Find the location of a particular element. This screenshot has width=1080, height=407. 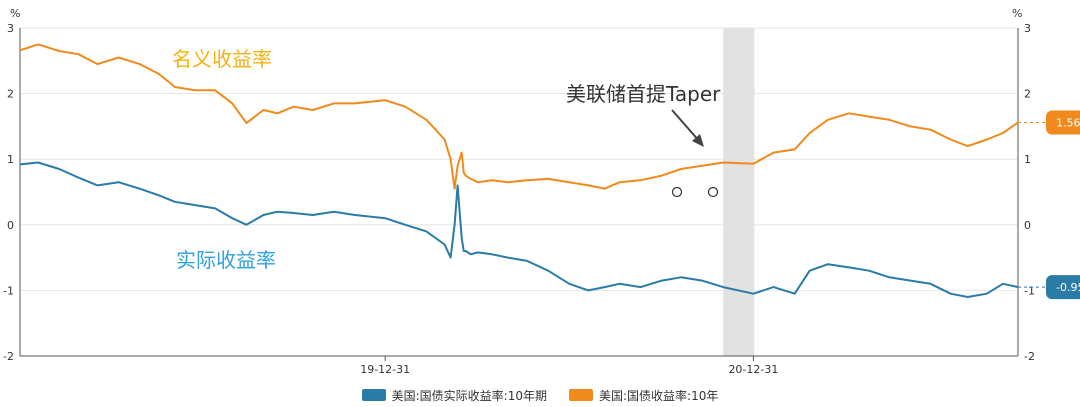

legend: 美国:国债实际收益率:10年期 美国:国债收益率:10年 is located at coordinates (540, 395).